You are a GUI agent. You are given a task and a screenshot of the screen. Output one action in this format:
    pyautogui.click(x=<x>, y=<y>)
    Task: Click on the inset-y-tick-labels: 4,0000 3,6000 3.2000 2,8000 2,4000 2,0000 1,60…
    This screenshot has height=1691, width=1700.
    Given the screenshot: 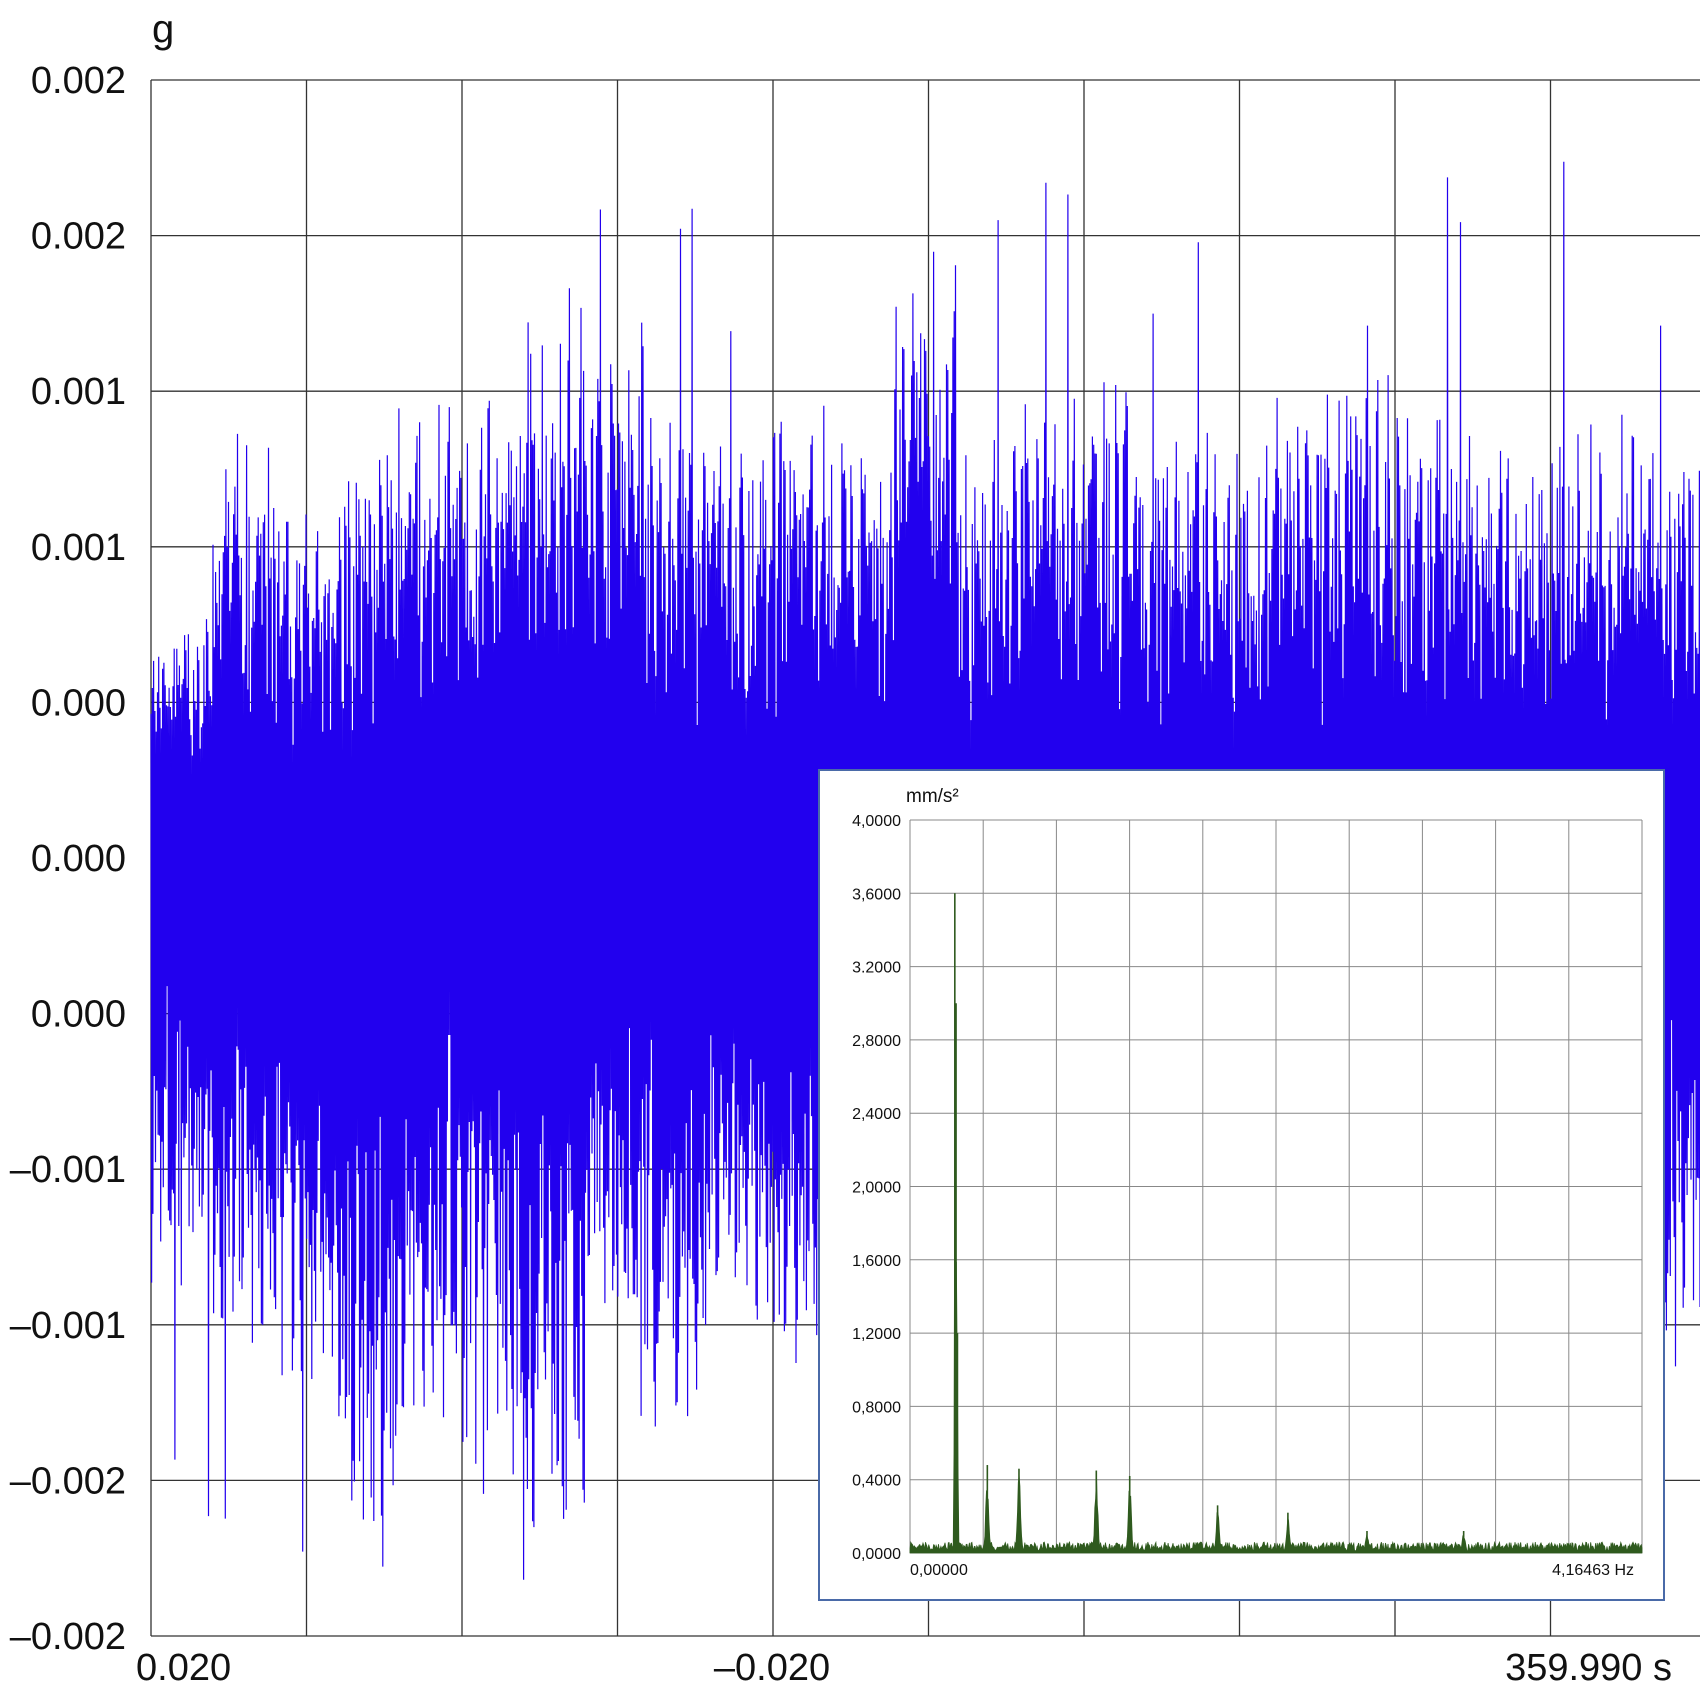 What is the action you would take?
    pyautogui.click(x=876, y=1188)
    